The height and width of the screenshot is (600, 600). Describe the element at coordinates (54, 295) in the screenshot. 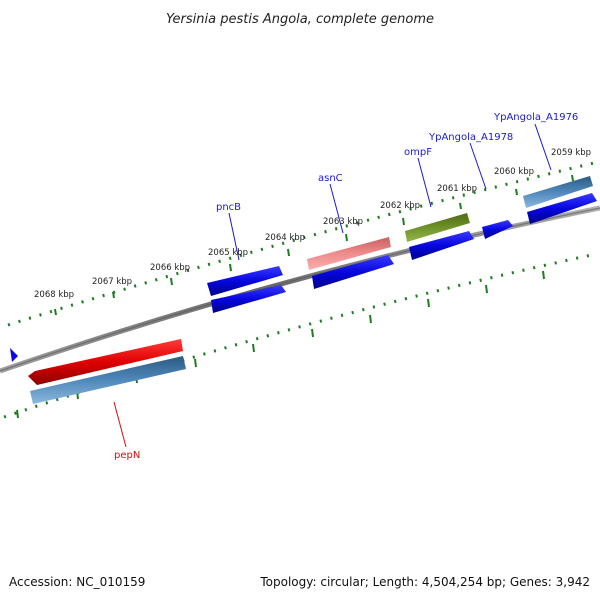

I see `scale-label-2068: 2068 kbp` at that location.